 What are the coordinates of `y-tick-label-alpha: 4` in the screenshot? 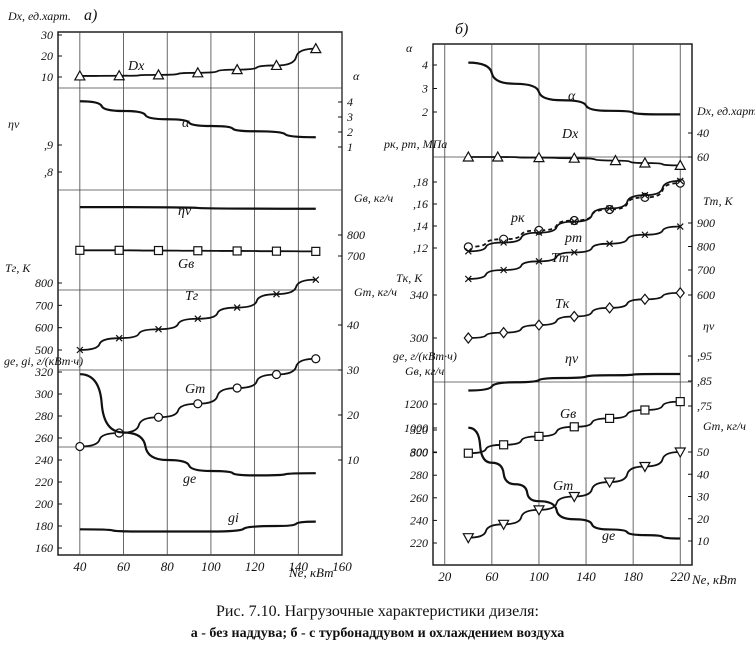 It's located at (425, 65).